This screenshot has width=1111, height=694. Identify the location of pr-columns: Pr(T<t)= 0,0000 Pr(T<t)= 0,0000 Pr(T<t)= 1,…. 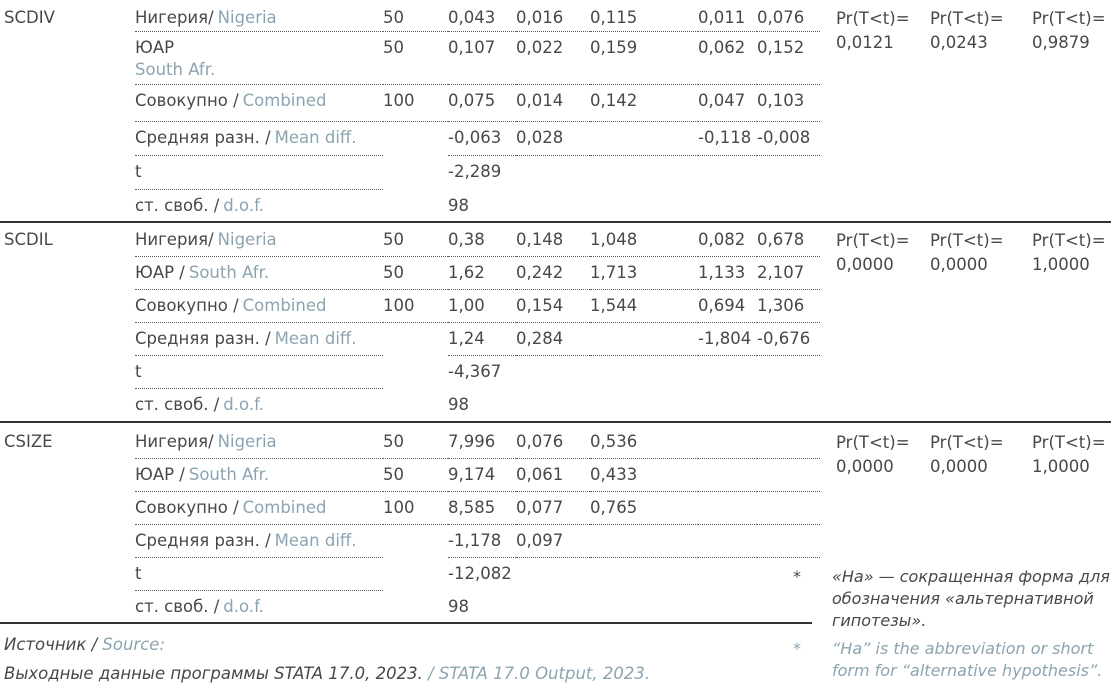
(973, 452).